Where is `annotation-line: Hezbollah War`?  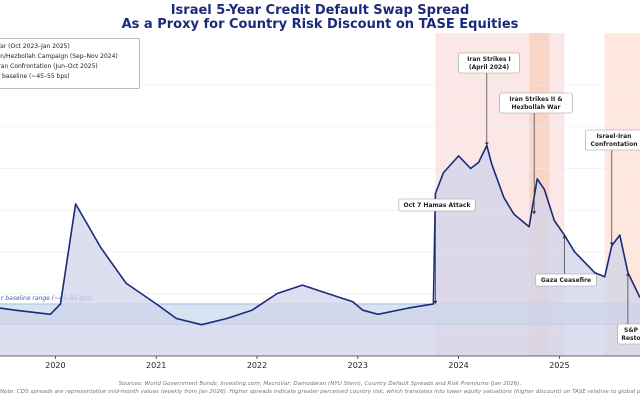 annotation-line: Hezbollah War is located at coordinates (536, 107).